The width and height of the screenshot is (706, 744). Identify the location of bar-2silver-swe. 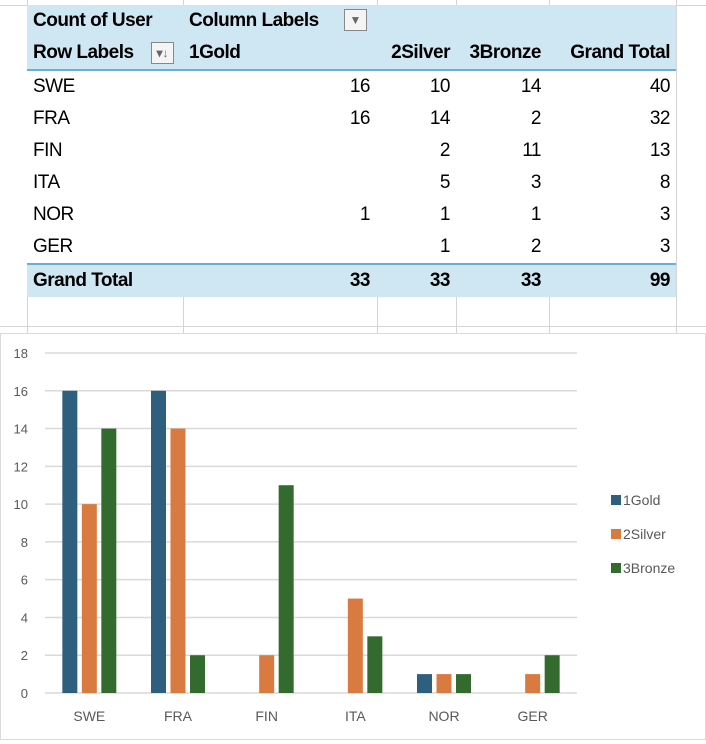
(89, 598).